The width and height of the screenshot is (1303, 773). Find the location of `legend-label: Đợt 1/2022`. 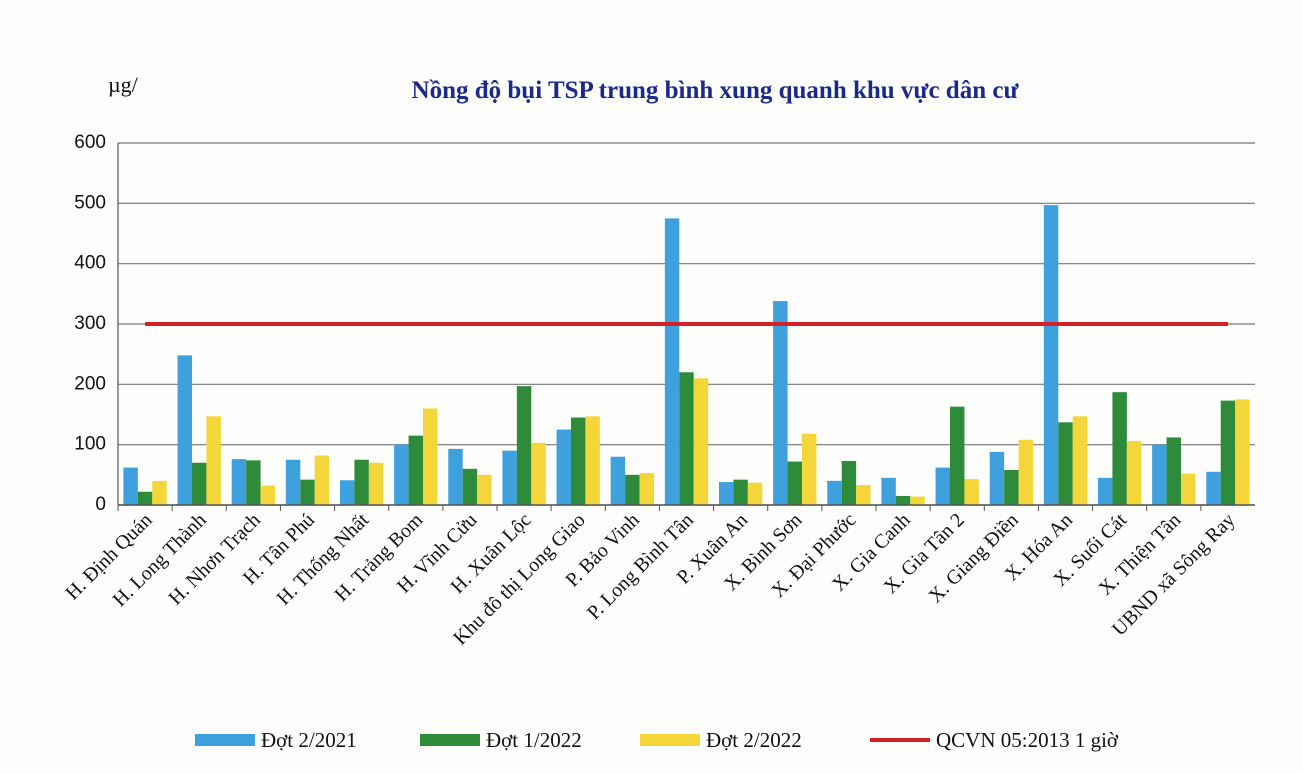

legend-label: Đợt 1/2022 is located at coordinates (534, 740).